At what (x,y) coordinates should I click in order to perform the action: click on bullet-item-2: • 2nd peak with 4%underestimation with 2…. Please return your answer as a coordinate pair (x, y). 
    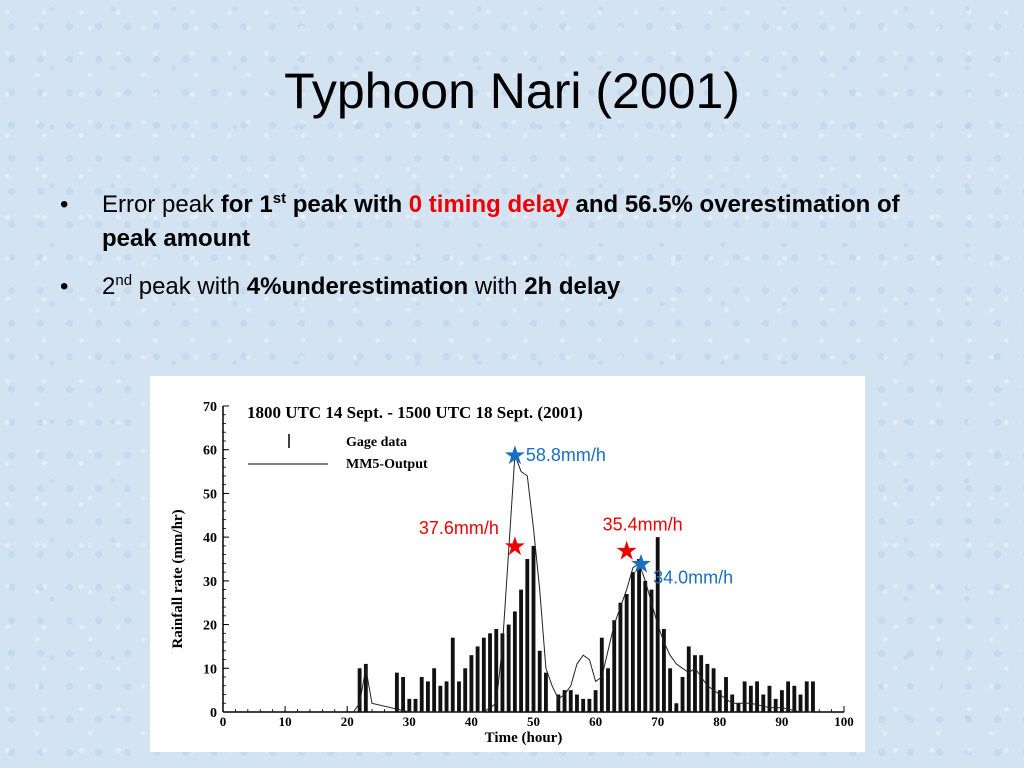
    Looking at the image, I should click on (510, 287).